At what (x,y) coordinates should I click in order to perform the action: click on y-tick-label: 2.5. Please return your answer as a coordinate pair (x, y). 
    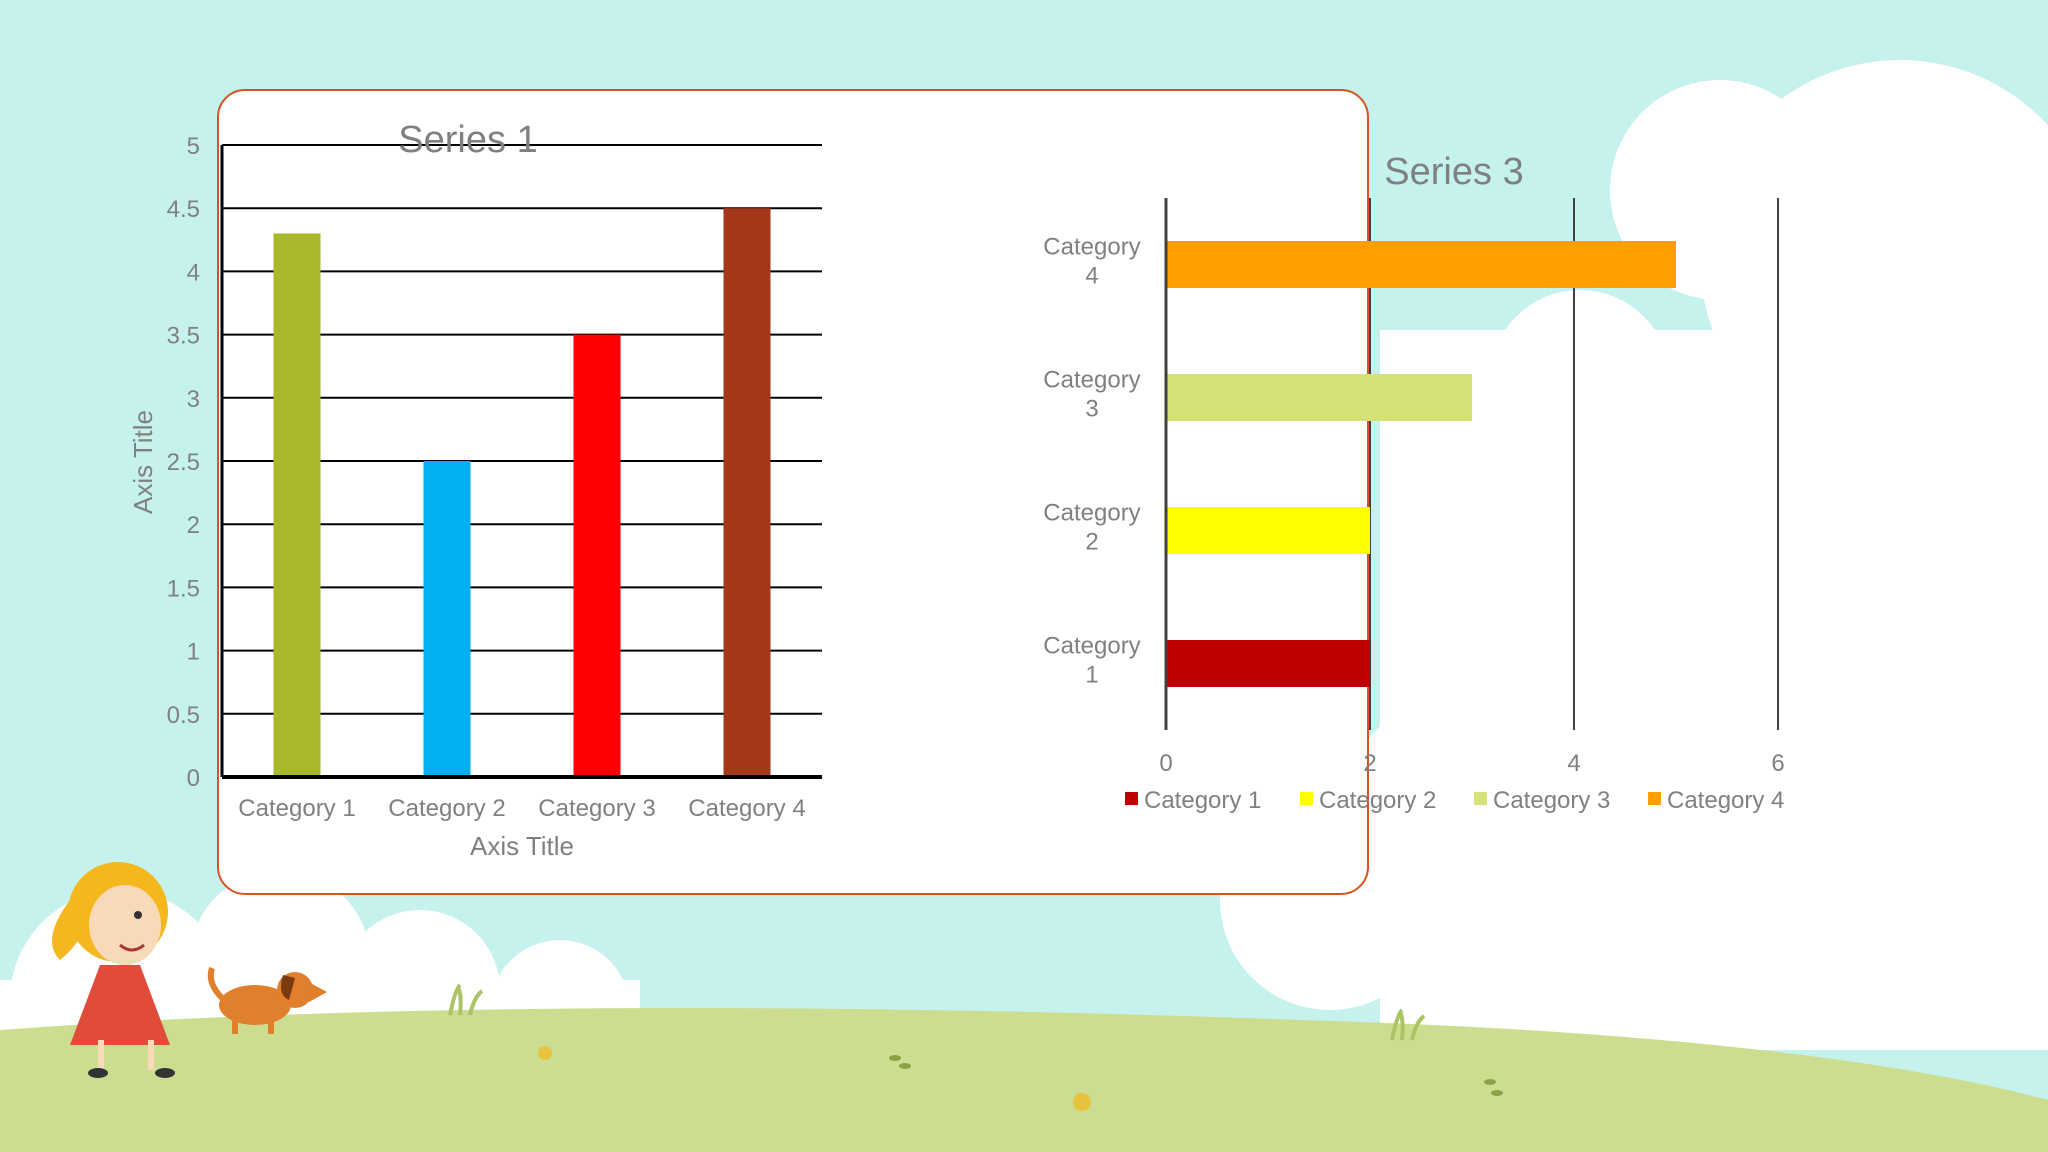
    Looking at the image, I should click on (183, 462).